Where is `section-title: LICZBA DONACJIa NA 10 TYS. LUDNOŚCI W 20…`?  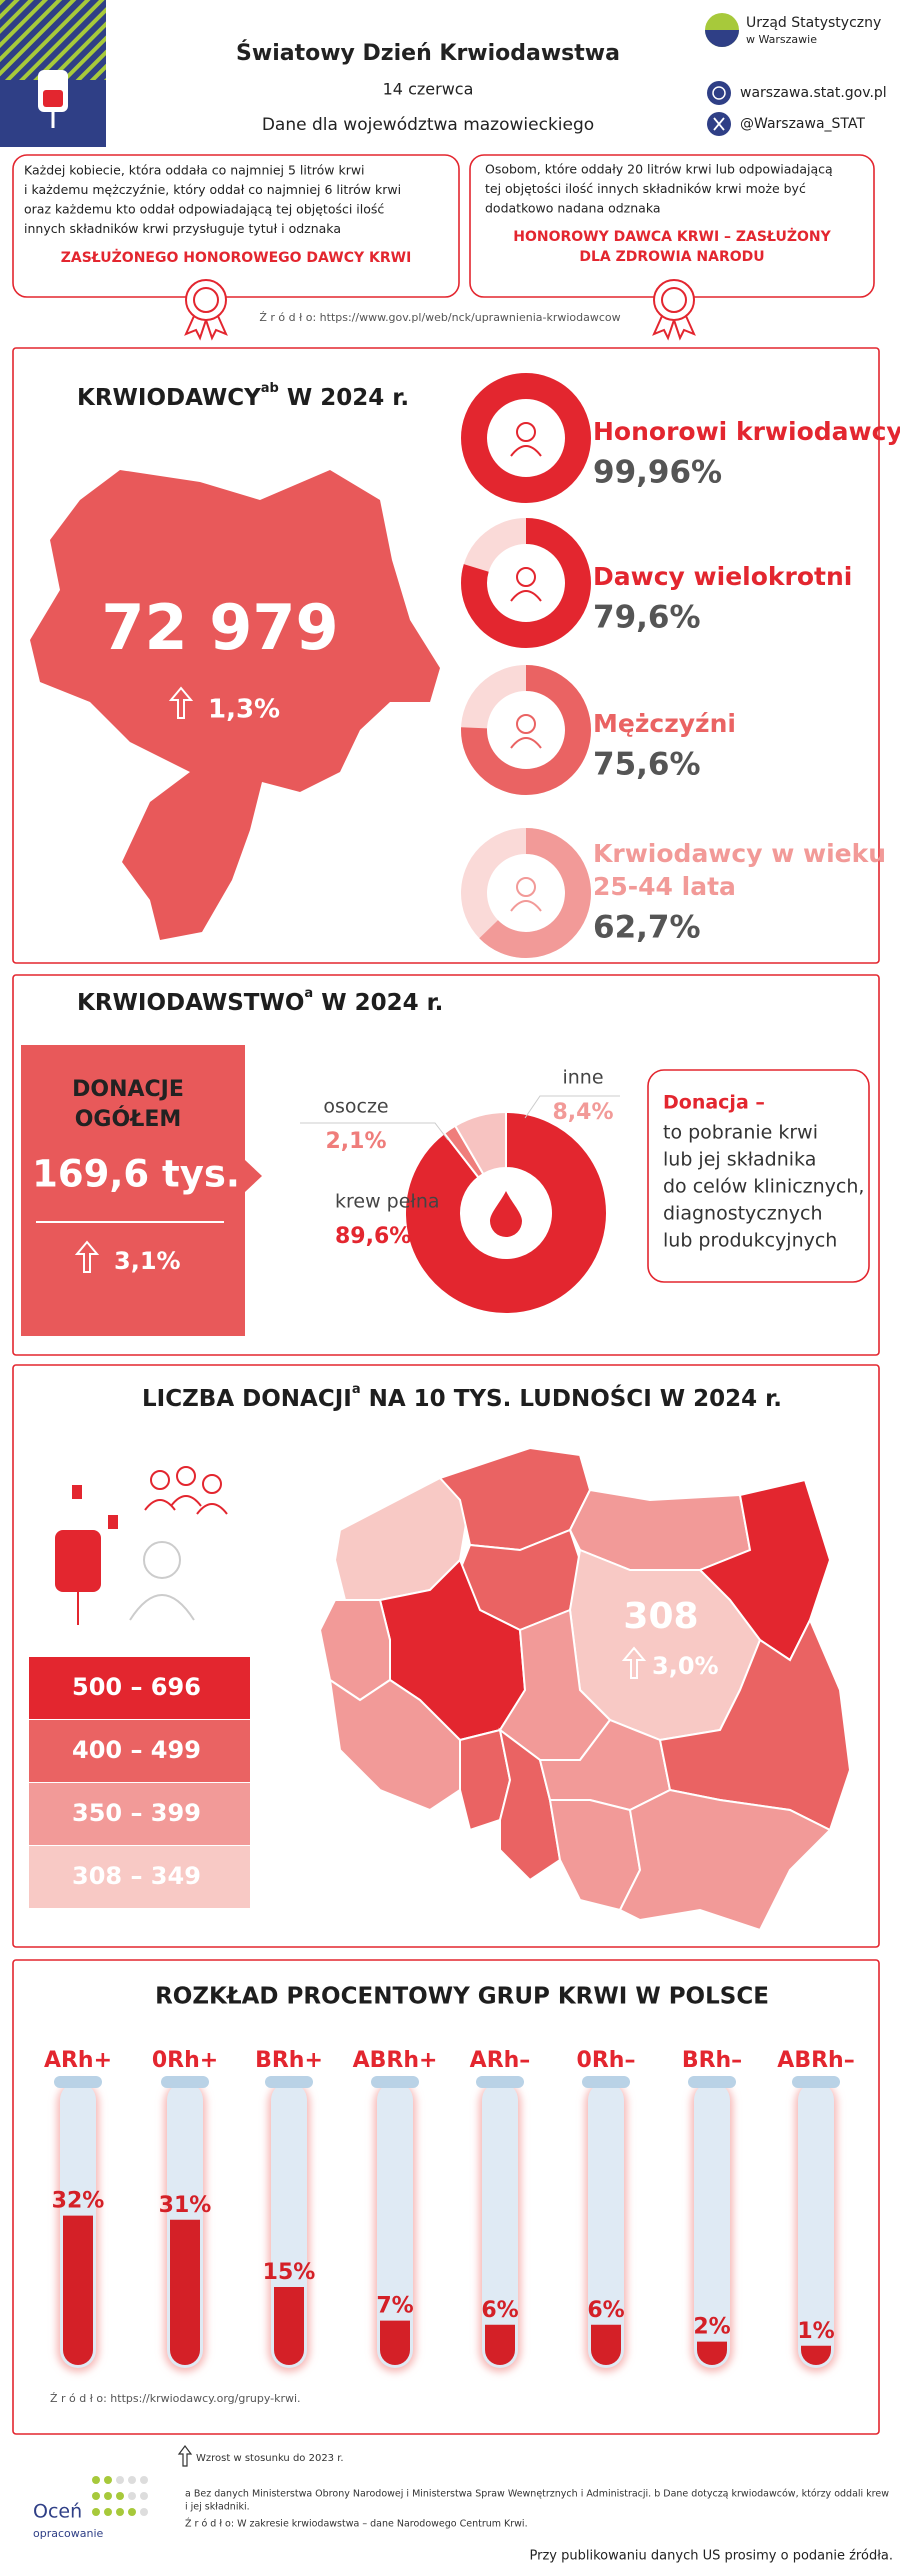
section-title: LICZBA DONACJIa NA 10 TYS. LUDNOŚCI W 20… is located at coordinates (462, 1397).